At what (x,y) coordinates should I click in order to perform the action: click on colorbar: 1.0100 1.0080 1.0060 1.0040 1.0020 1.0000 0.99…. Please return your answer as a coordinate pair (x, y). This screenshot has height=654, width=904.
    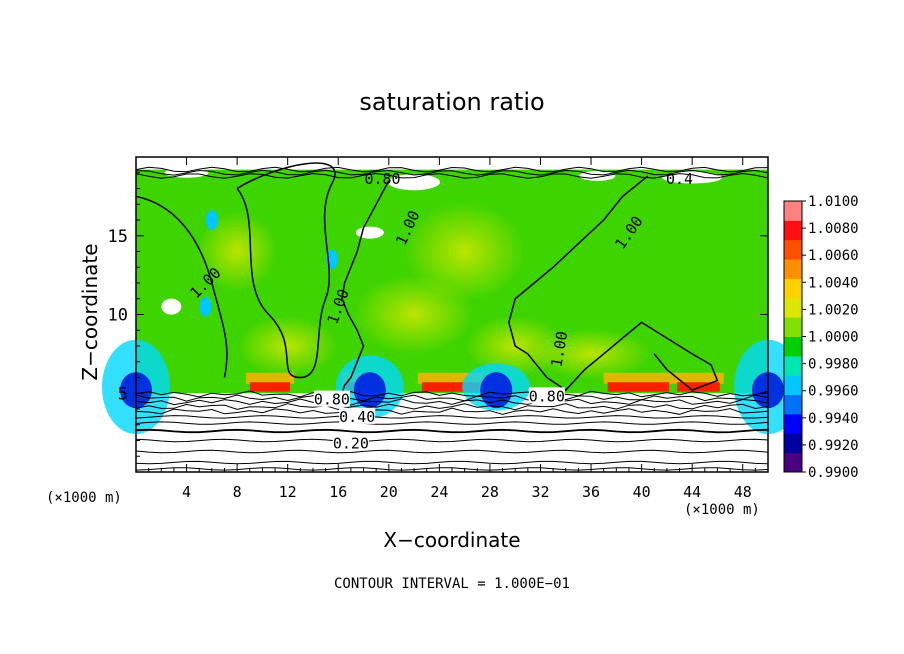
    Looking at the image, I should click on (821, 337).